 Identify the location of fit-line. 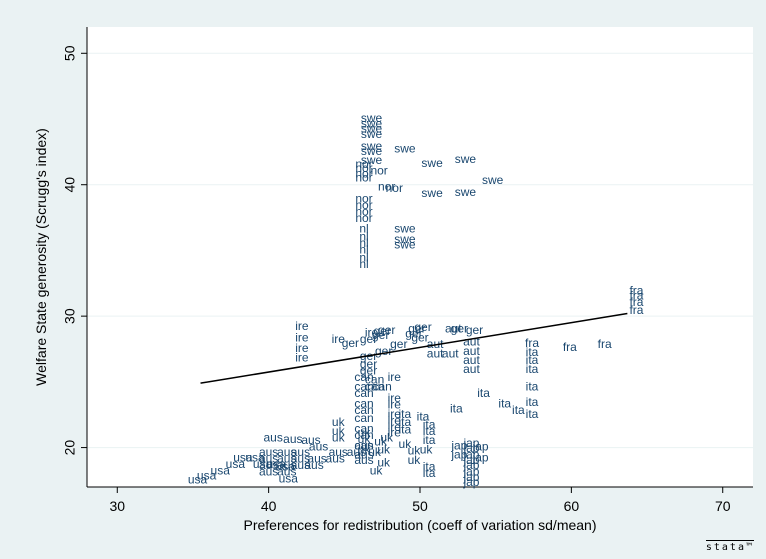
(414, 348).